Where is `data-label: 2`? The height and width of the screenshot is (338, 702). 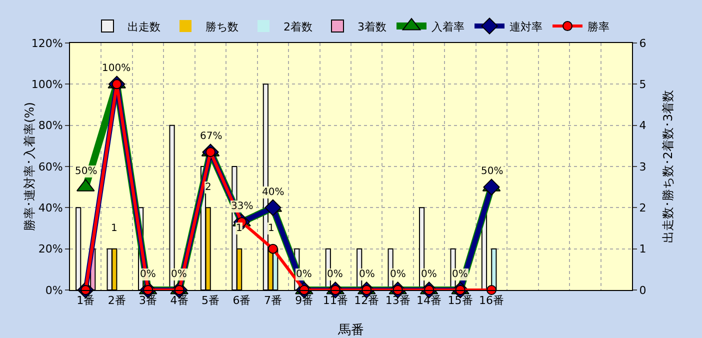
data-label: 2 is located at coordinates (208, 187).